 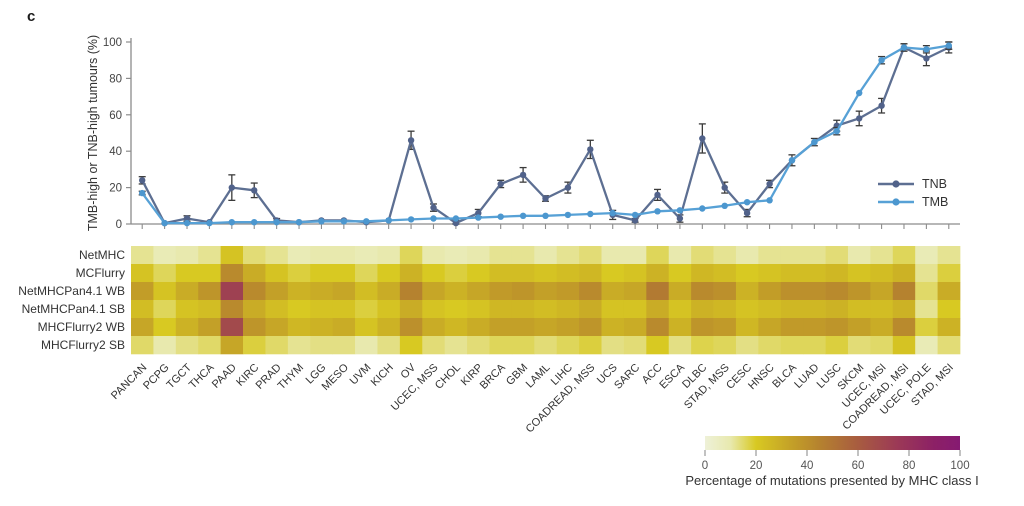 What do you see at coordinates (627, 377) in the screenshot?
I see `category-label: SARC` at bounding box center [627, 377].